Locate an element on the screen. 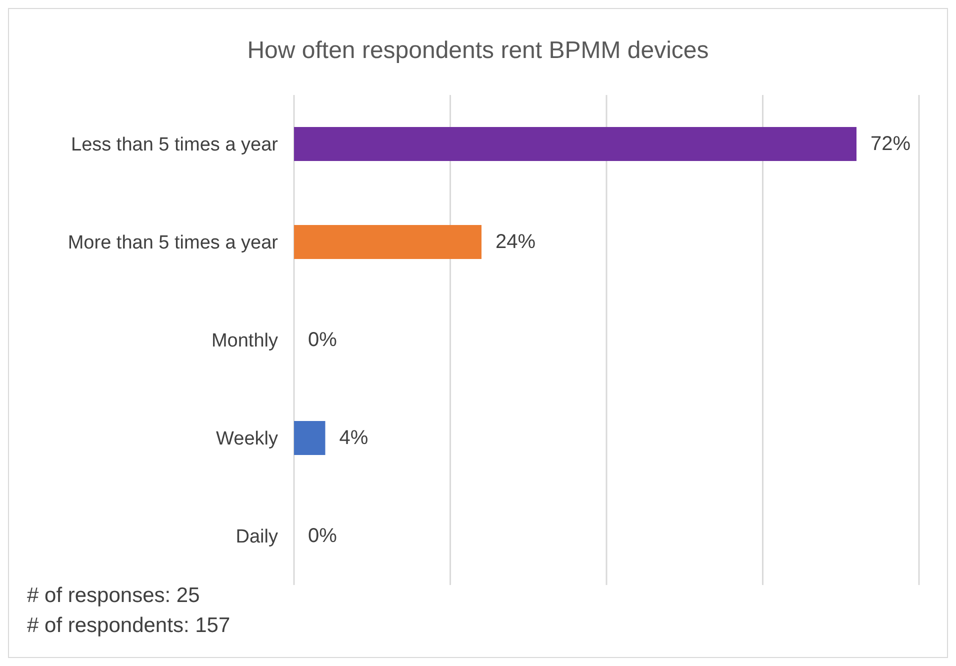  y-tick-label: Daily is located at coordinates (257, 537).